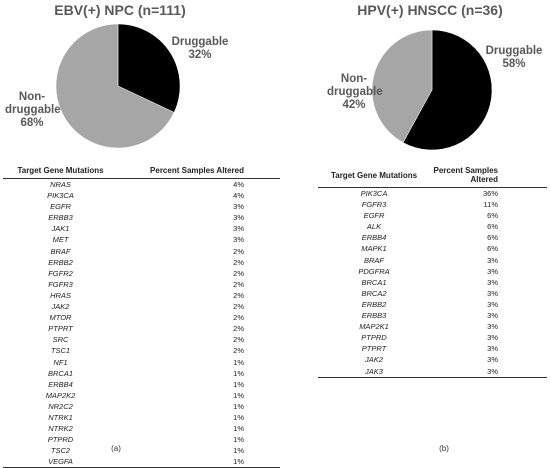 The height and width of the screenshot is (468, 550). What do you see at coordinates (141, 295) in the screenshot?
I see `table-row: HRAS 2%` at bounding box center [141, 295].